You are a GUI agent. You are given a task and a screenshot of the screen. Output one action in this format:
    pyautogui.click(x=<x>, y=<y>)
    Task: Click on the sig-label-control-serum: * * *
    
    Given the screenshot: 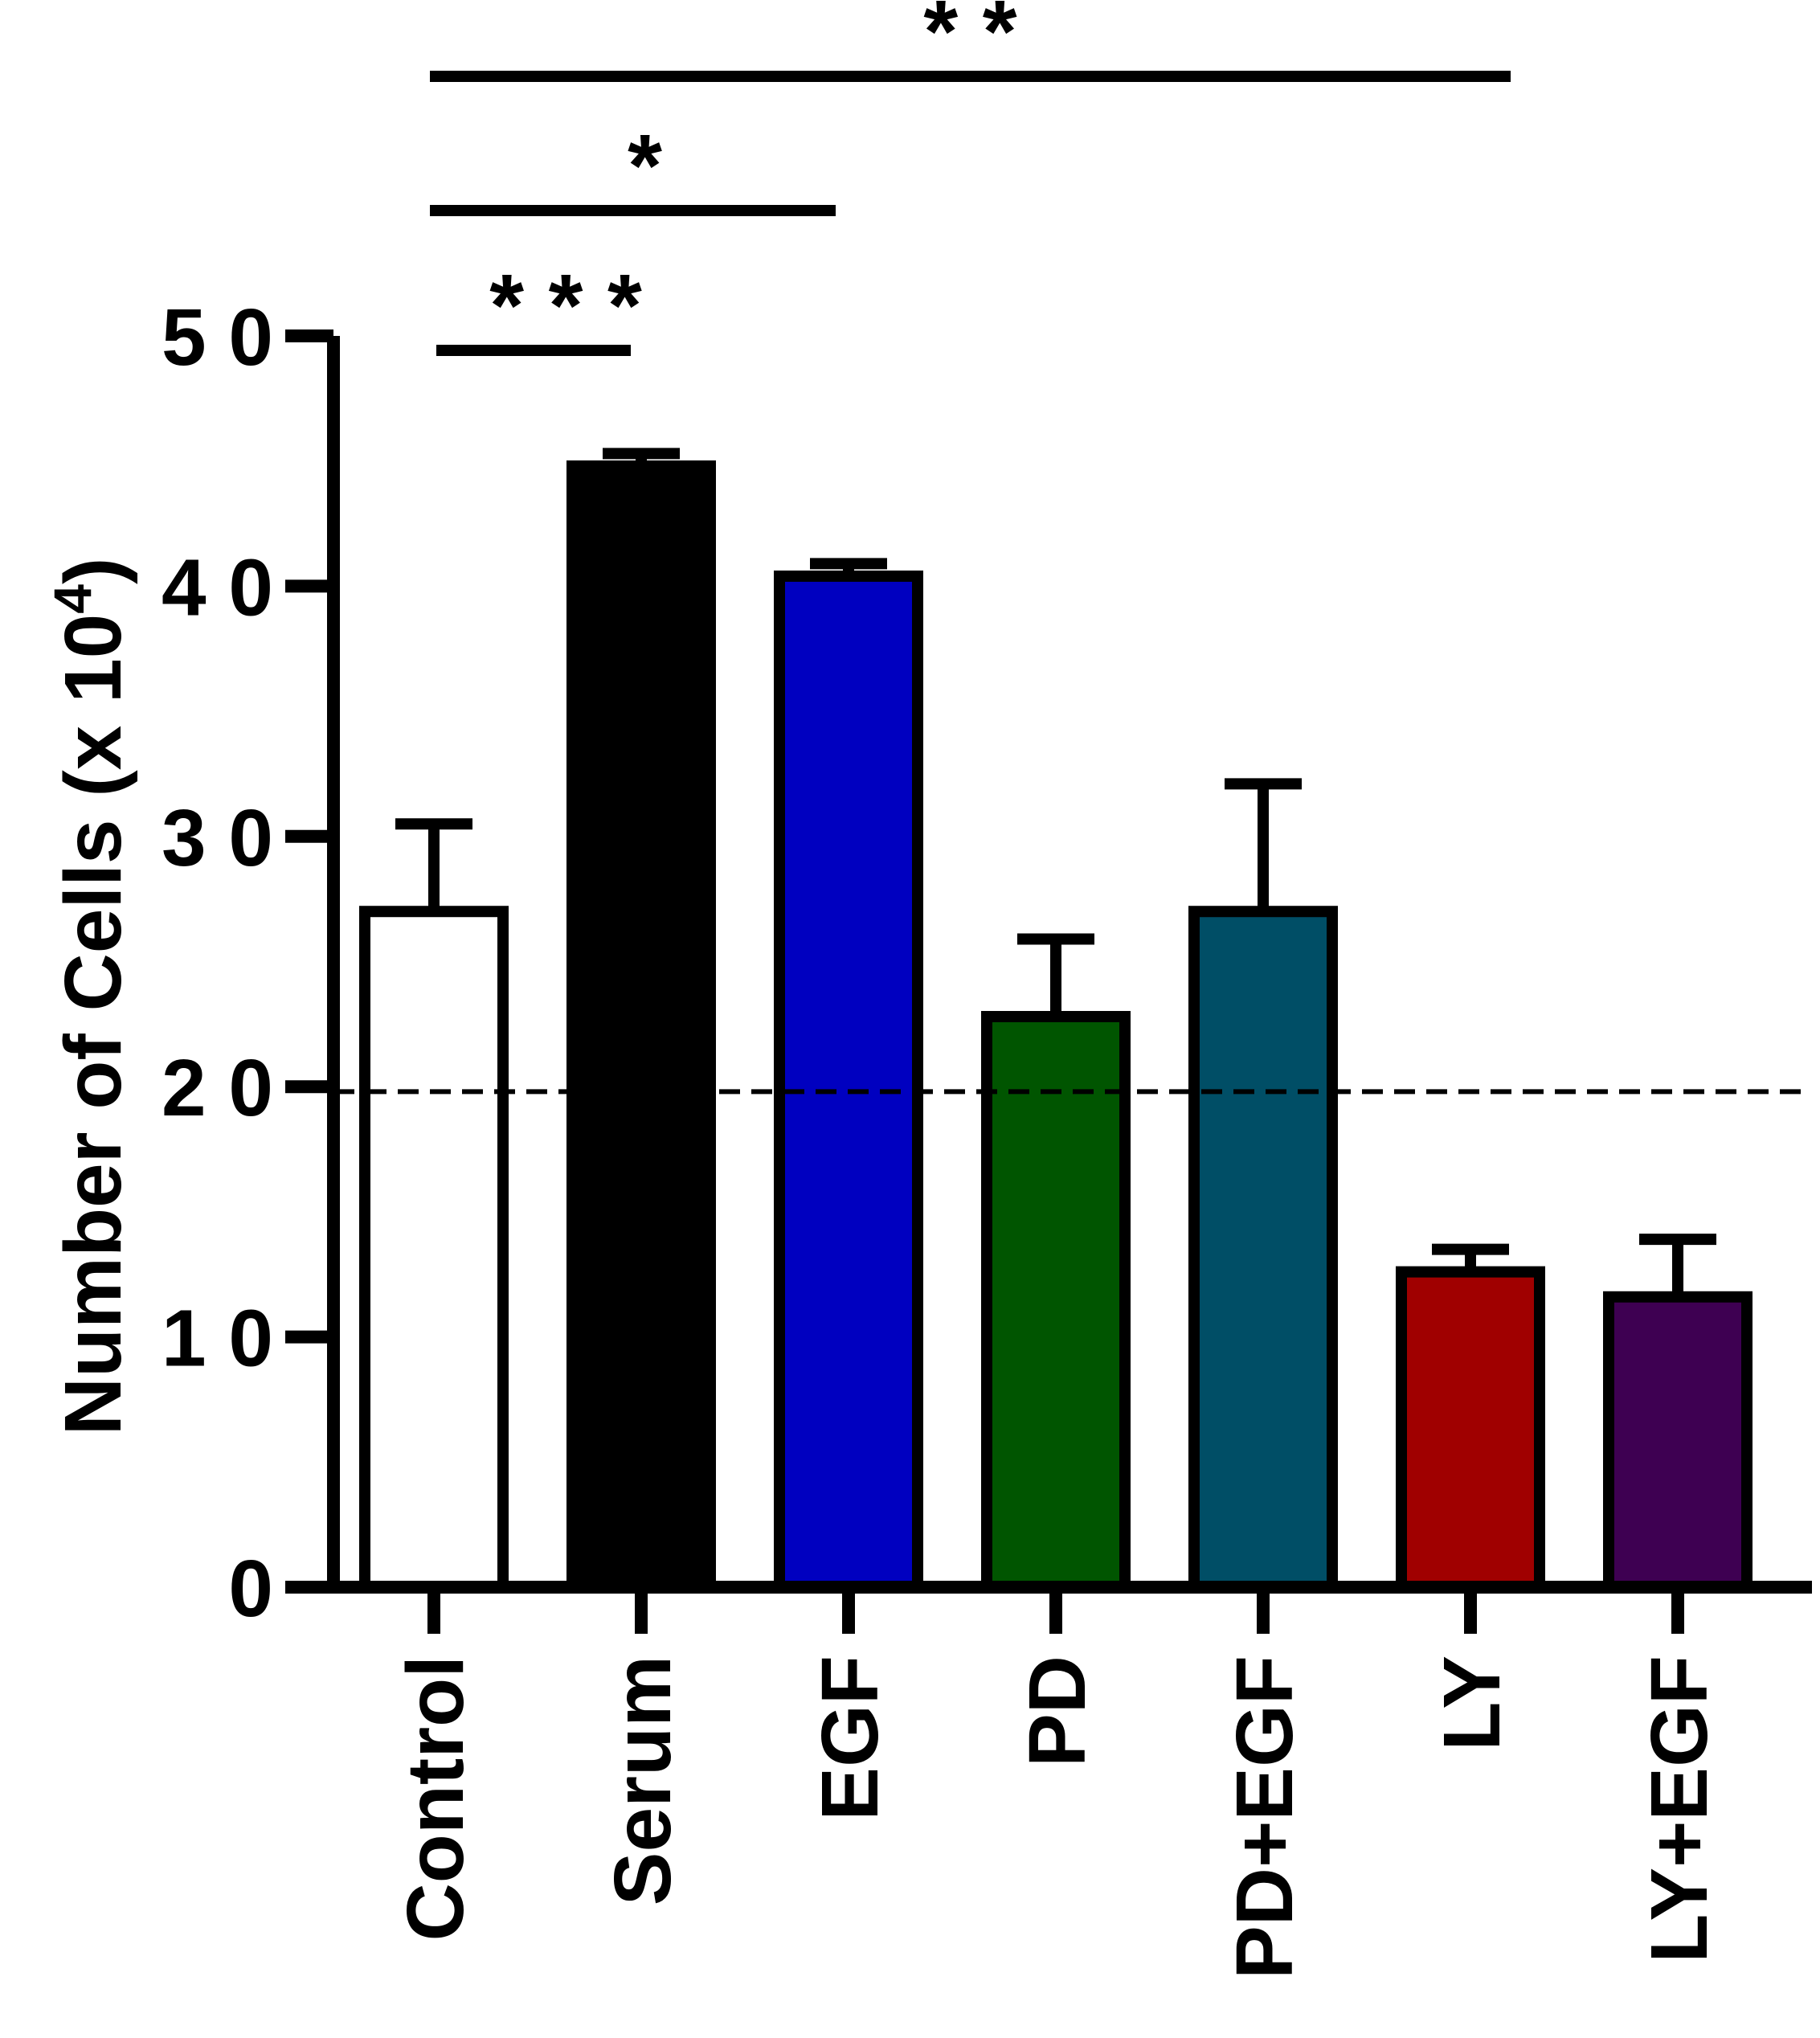 What is the action you would take?
    pyautogui.click(x=565, y=305)
    